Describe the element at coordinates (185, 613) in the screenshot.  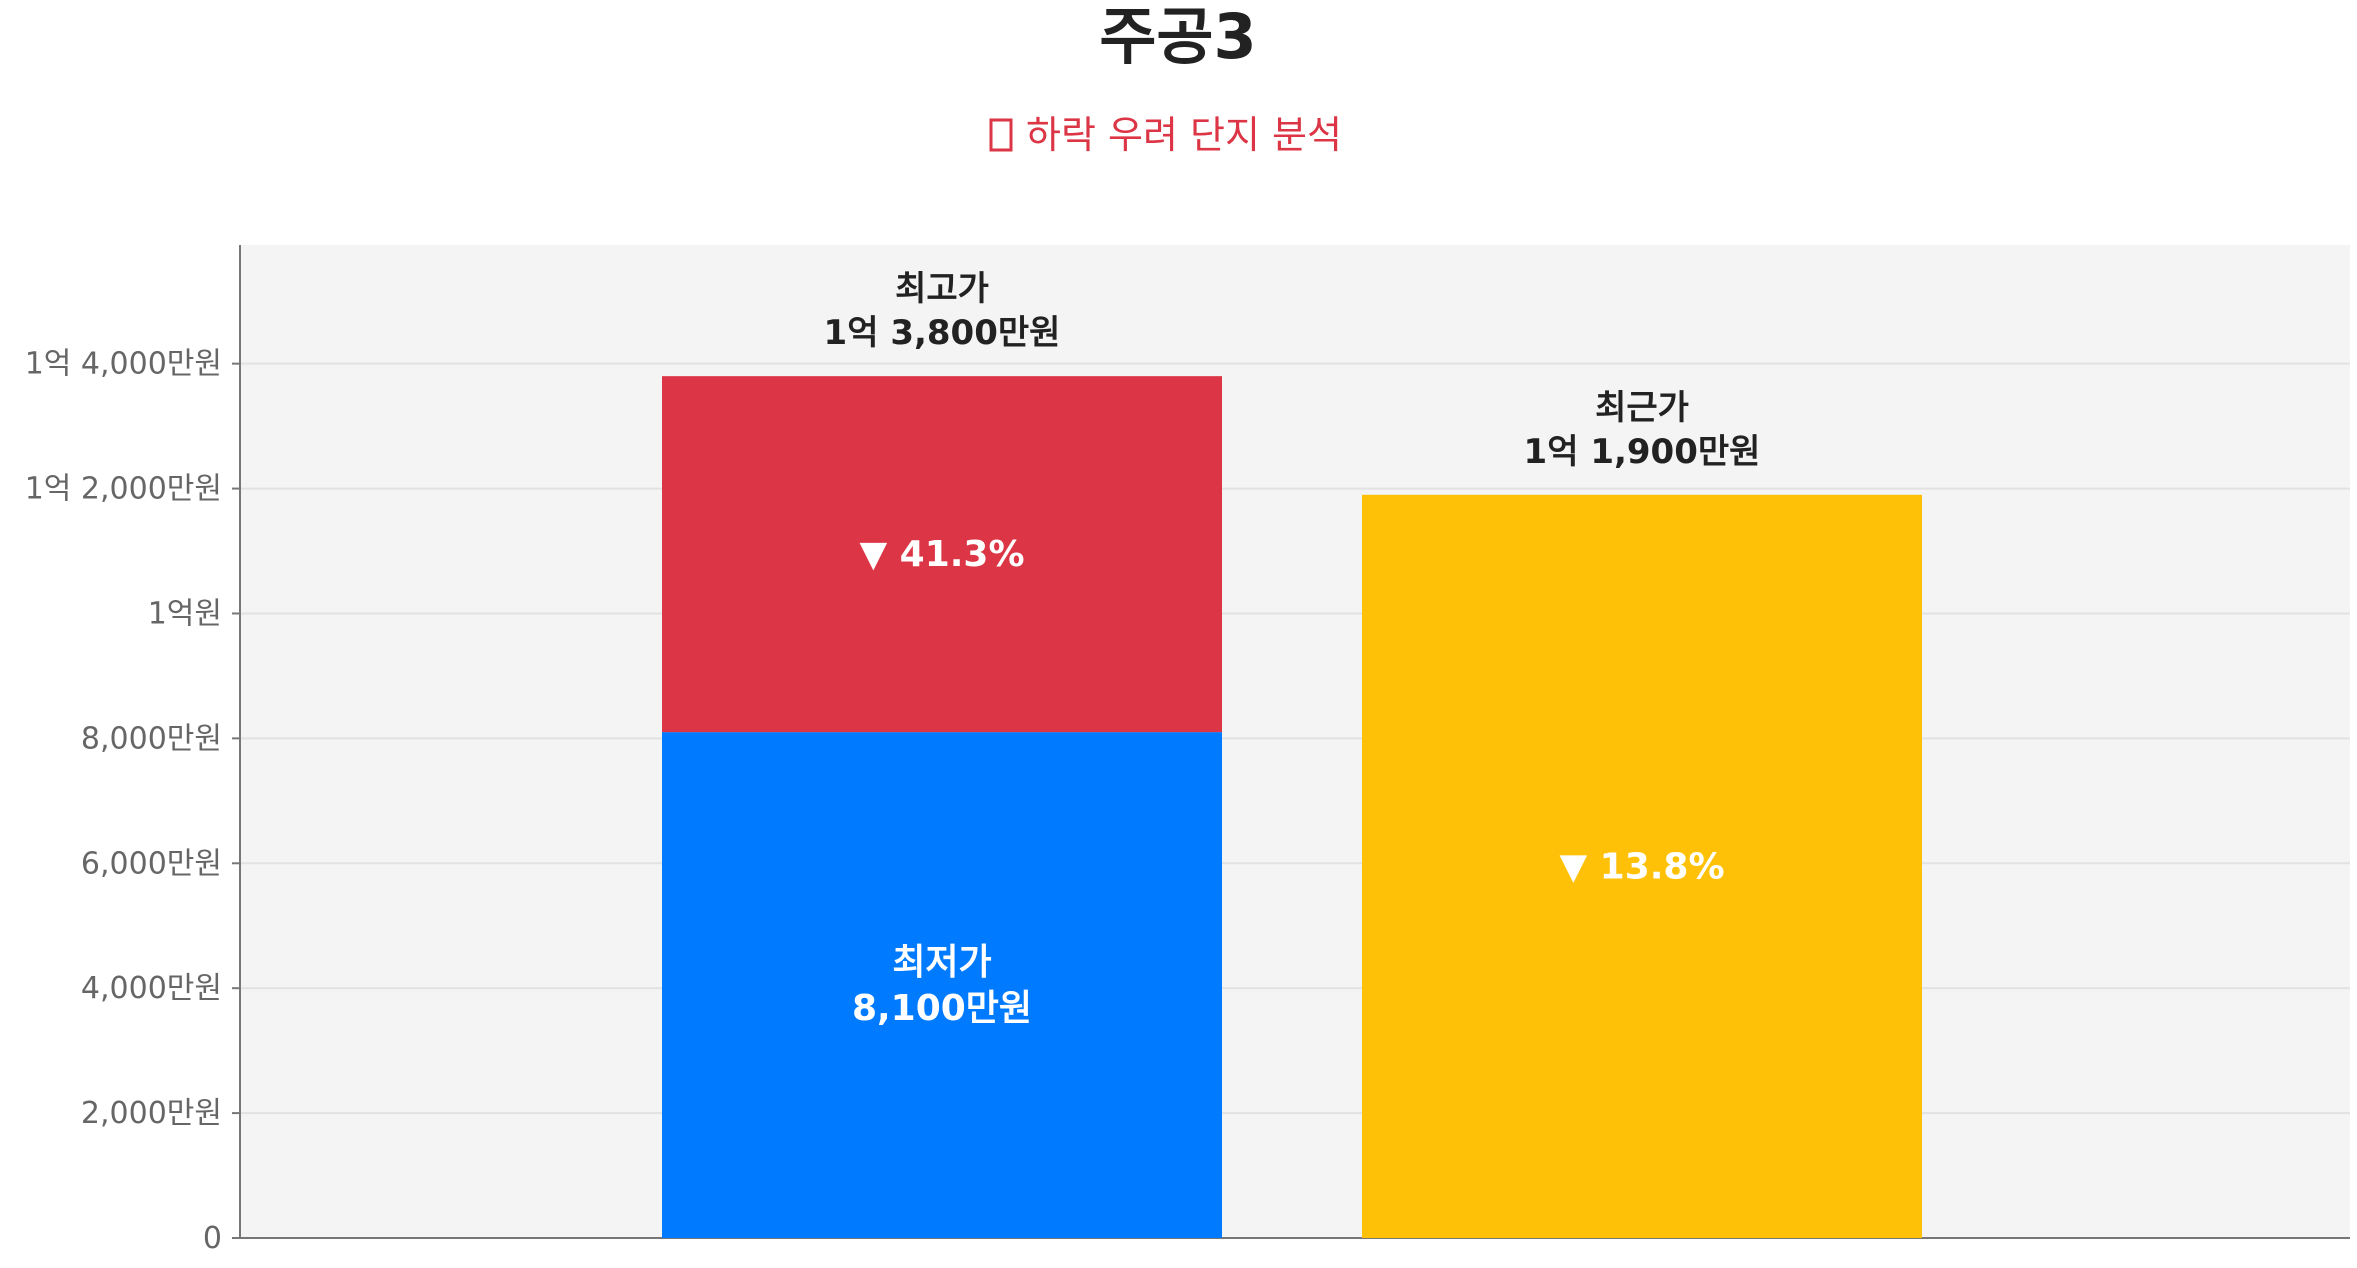
I see `y-tick-label: 1억원` at that location.